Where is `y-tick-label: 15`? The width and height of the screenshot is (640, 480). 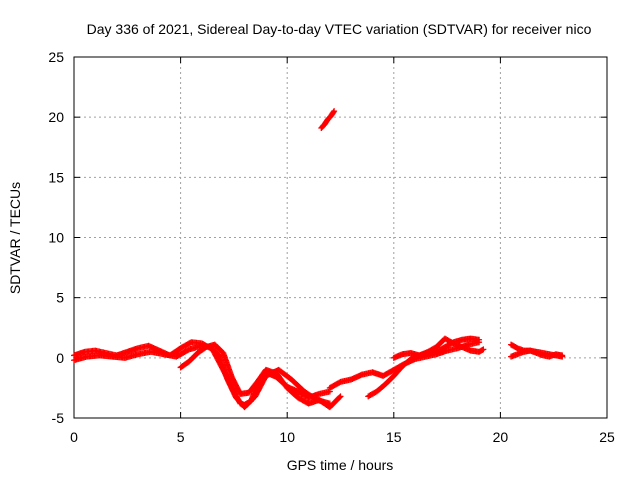 y-tick-label: 15 is located at coordinates (56, 177).